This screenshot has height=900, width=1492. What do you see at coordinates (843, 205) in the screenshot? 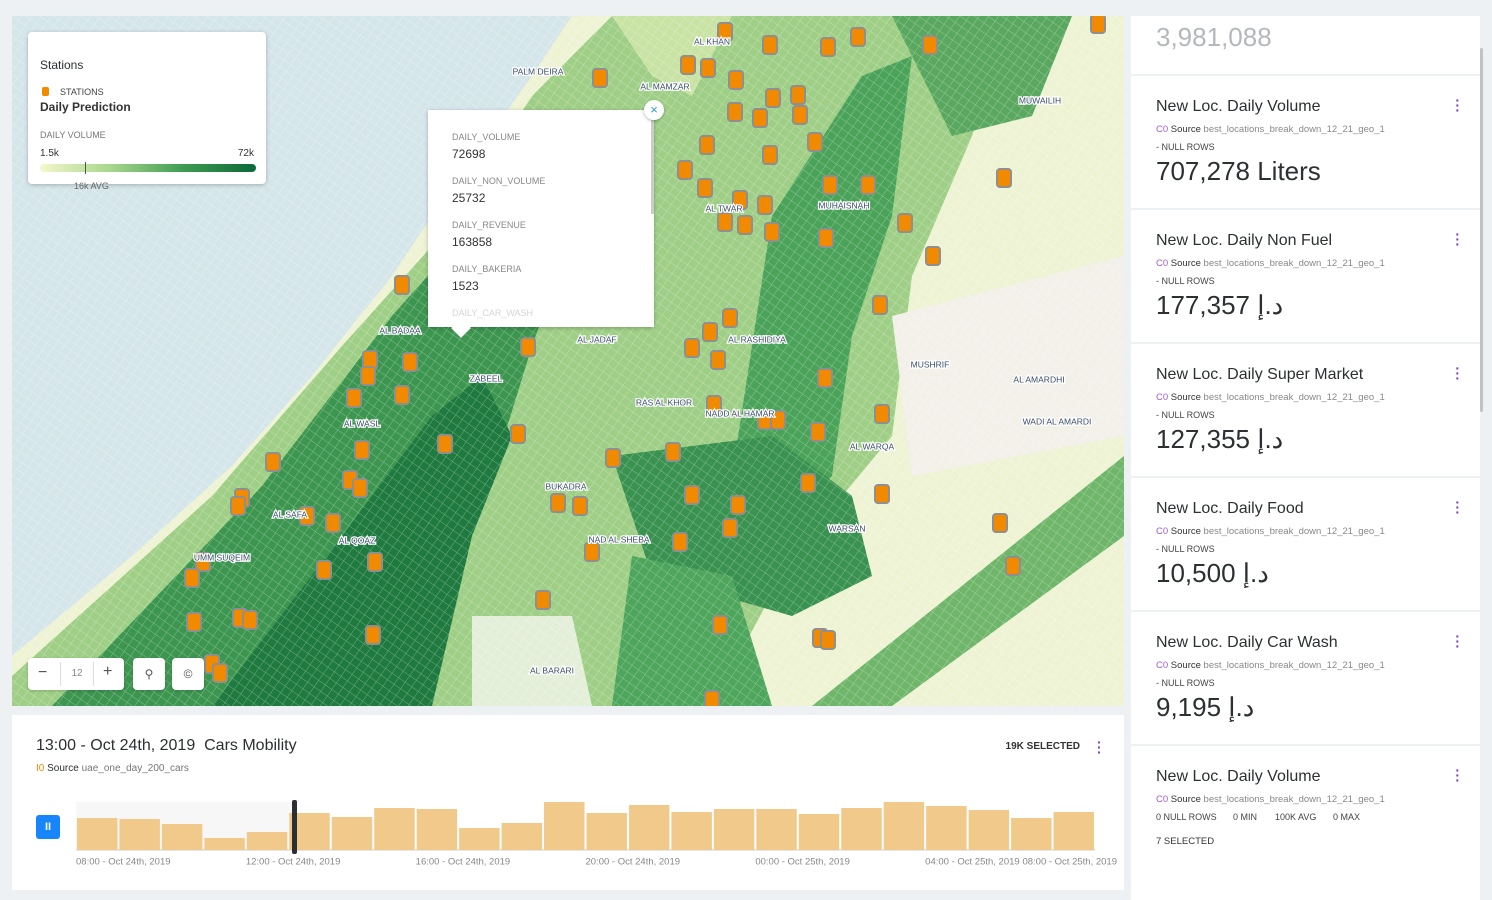
I see `place-label: MUHAISNAH` at bounding box center [843, 205].